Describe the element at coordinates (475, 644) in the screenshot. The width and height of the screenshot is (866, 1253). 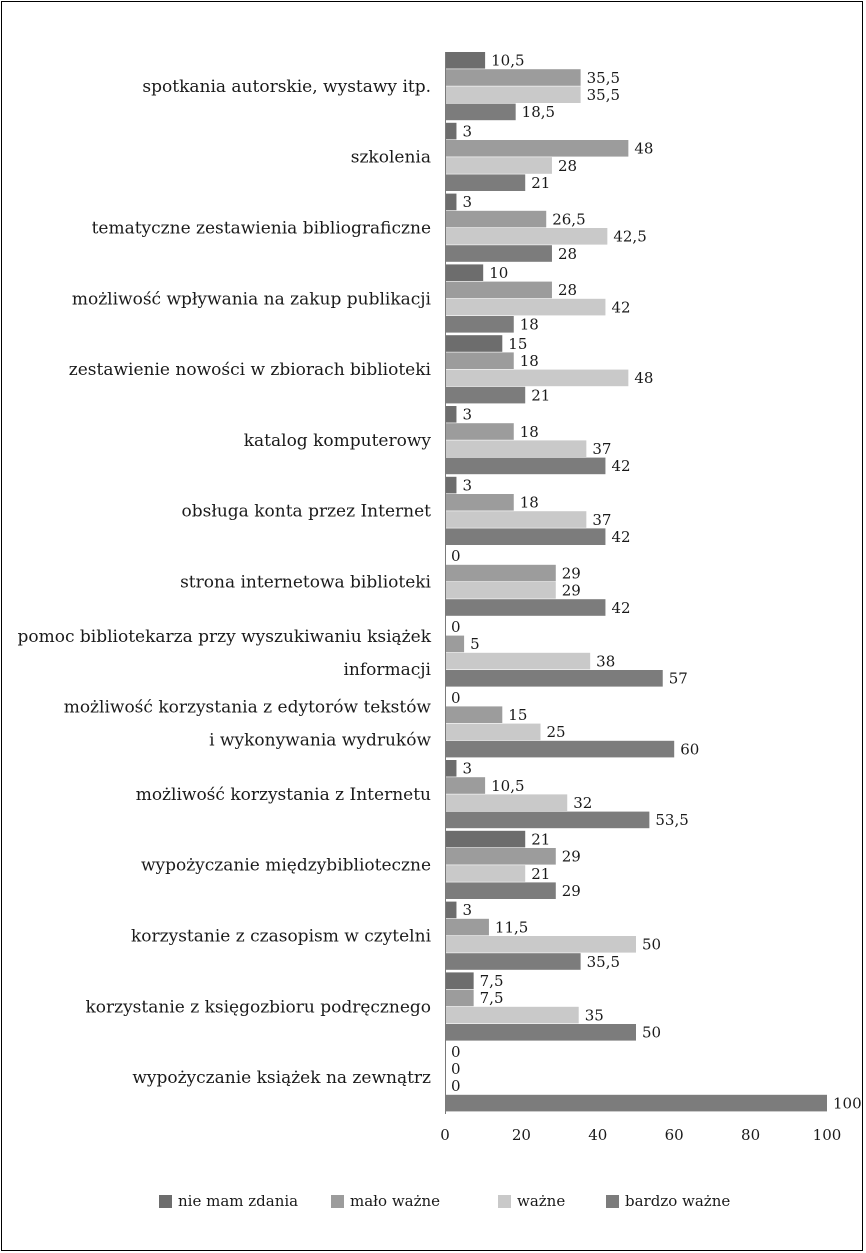
I see `data-label: 5` at that location.